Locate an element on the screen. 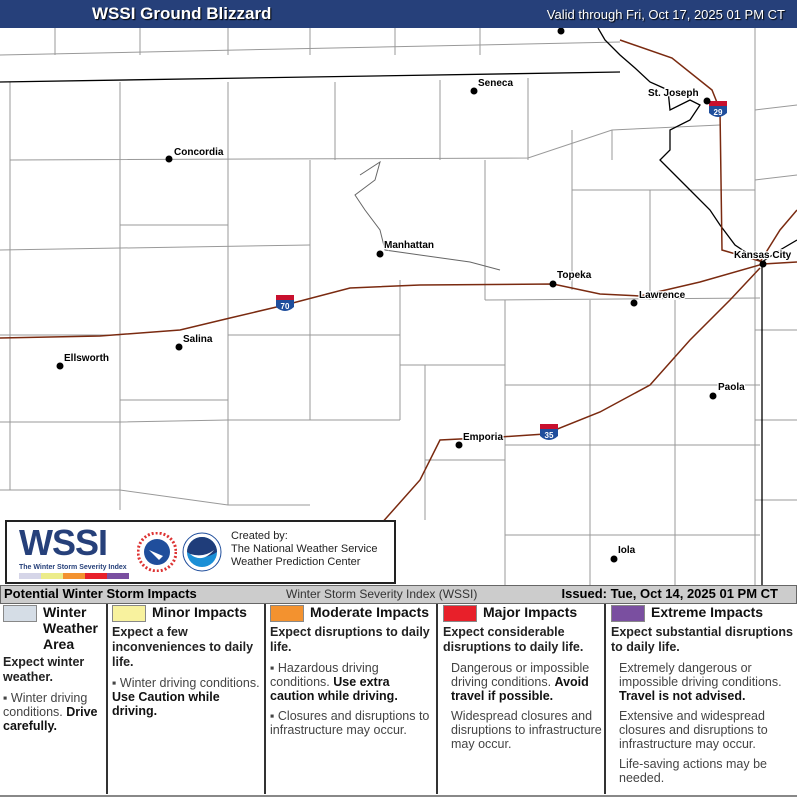 This screenshot has width=797, height=797. nws-logo is located at coordinates (157, 552).